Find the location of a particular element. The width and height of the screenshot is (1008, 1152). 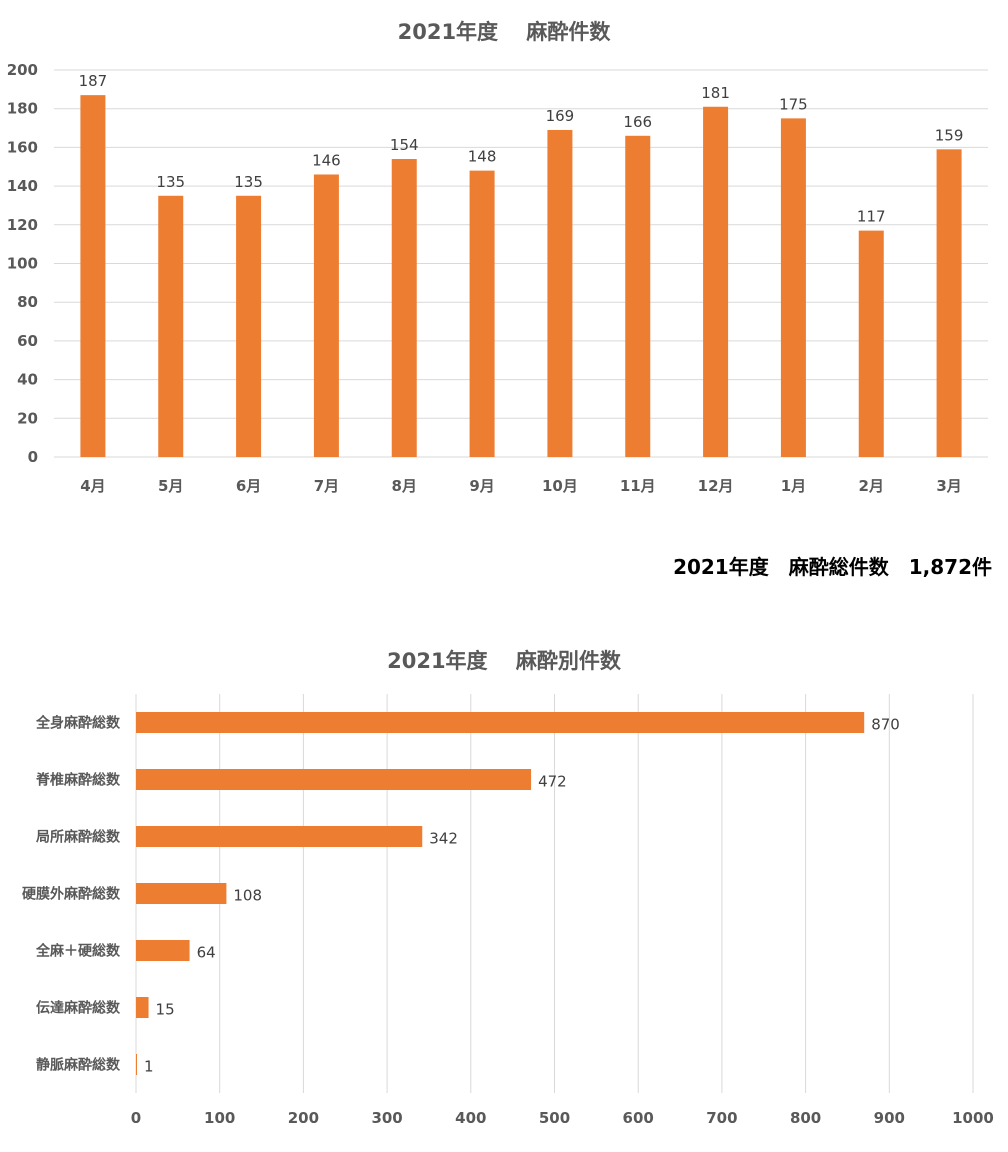

data-label: 169 is located at coordinates (560, 116).